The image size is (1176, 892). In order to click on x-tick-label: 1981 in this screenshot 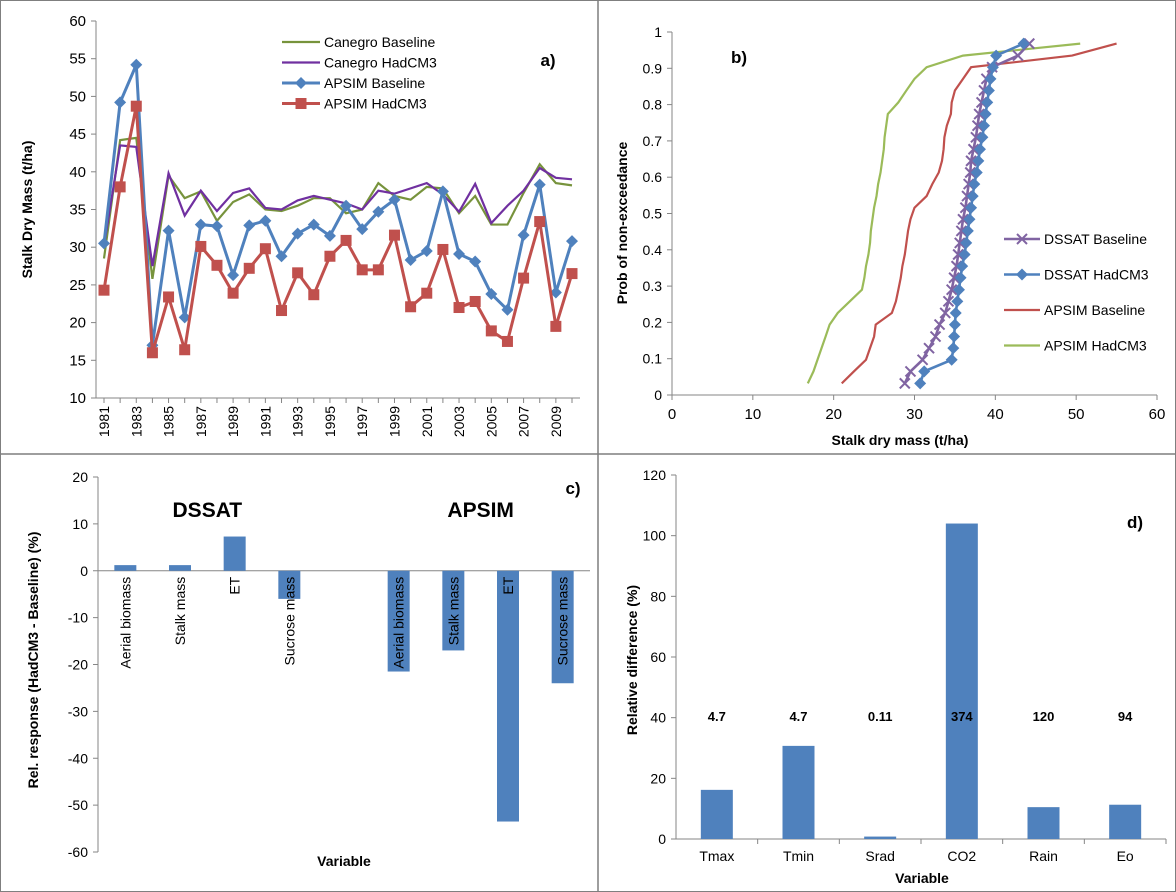, I will do `click(104, 421)`.